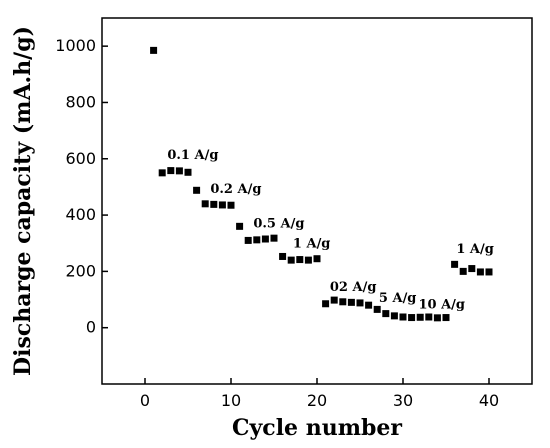 The image size is (550, 448). Describe the element at coordinates (80, 158) in the screenshot. I see `y-tick-label: 600` at that location.